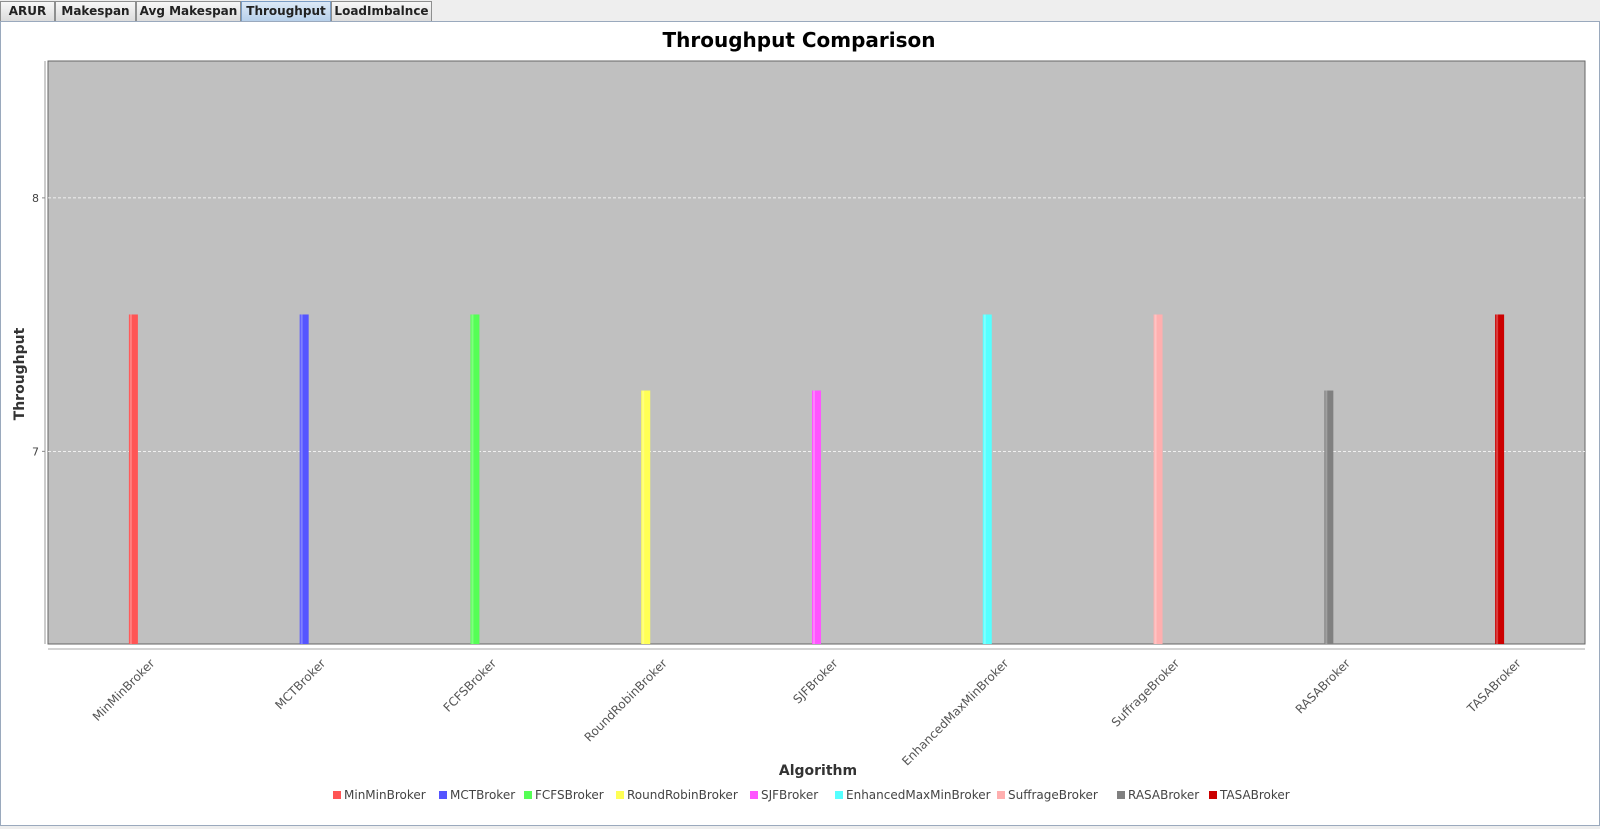 The width and height of the screenshot is (1600, 829). Describe the element at coordinates (626, 700) in the screenshot. I see `x-tick-label: RoundRobinBroker` at that location.